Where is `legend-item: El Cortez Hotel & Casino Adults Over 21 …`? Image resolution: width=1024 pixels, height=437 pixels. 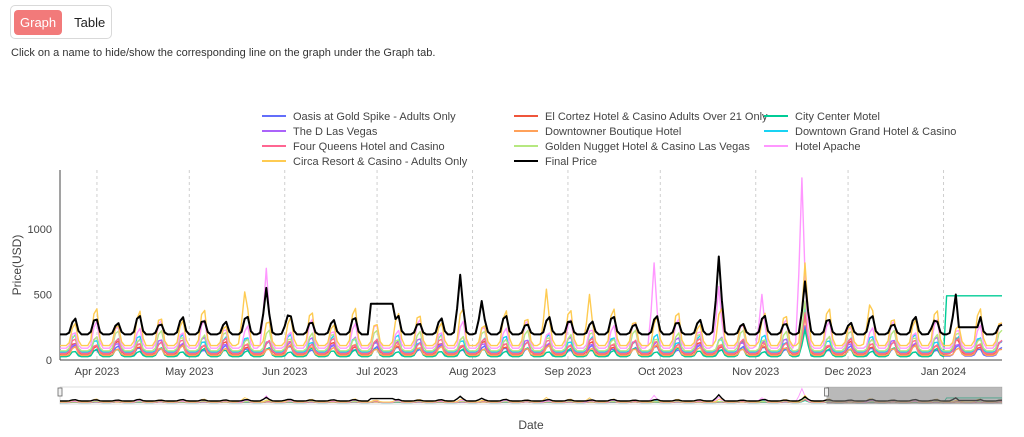 legend-item: El Cortez Hotel & Casino Adults Over 21 … is located at coordinates (641, 117).